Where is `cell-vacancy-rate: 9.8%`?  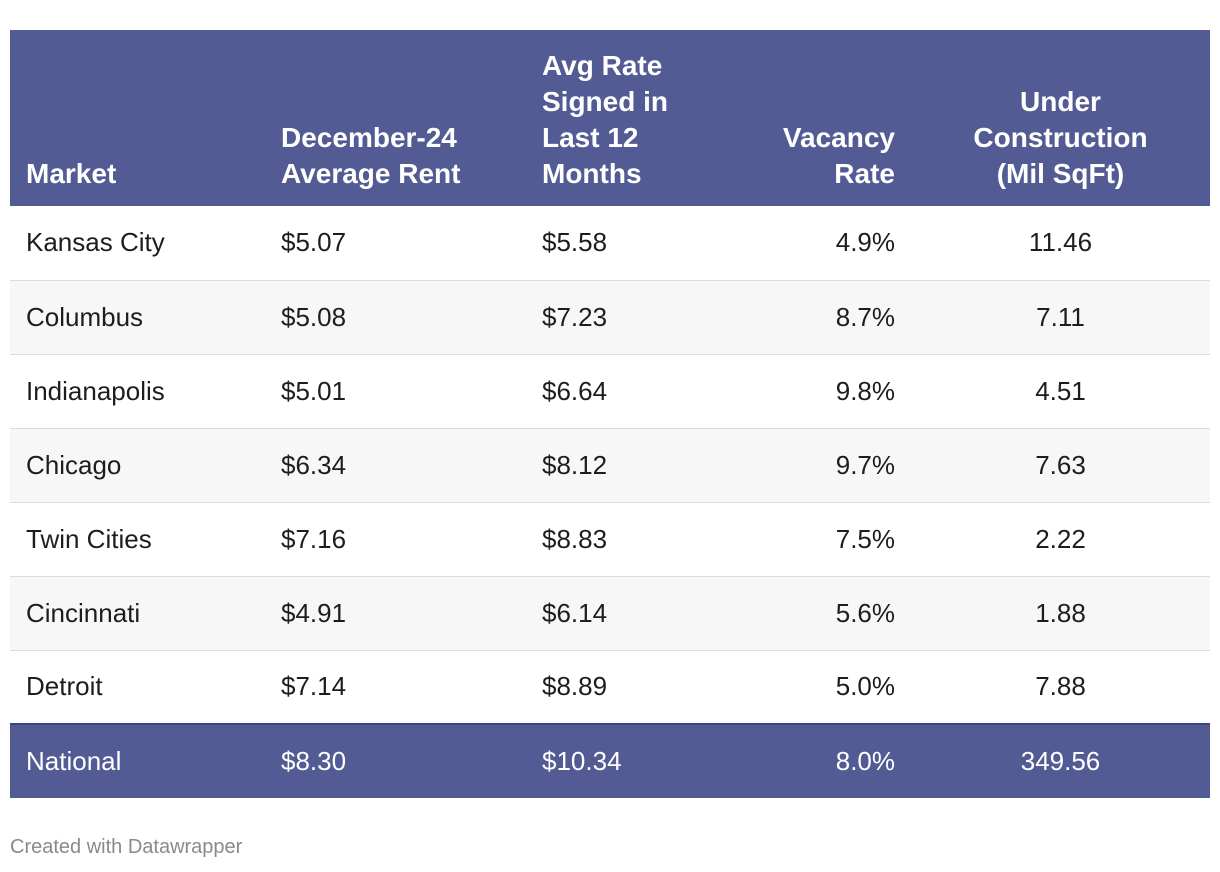
cell-vacancy-rate: 9.8% is located at coordinates (865, 390).